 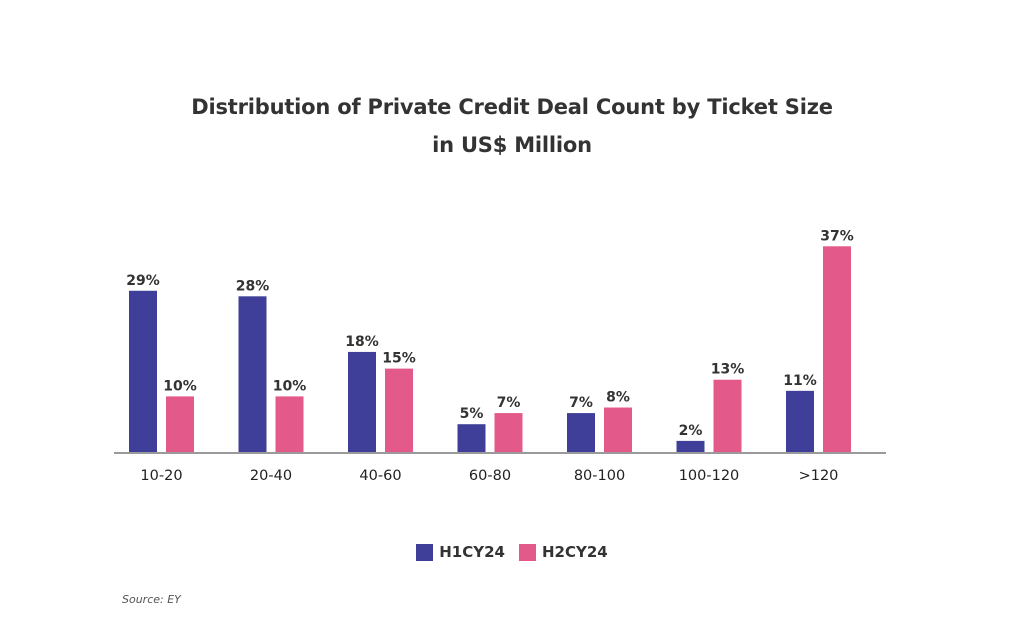 What do you see at coordinates (151, 599) in the screenshot?
I see `source-note: Source: EY` at bounding box center [151, 599].